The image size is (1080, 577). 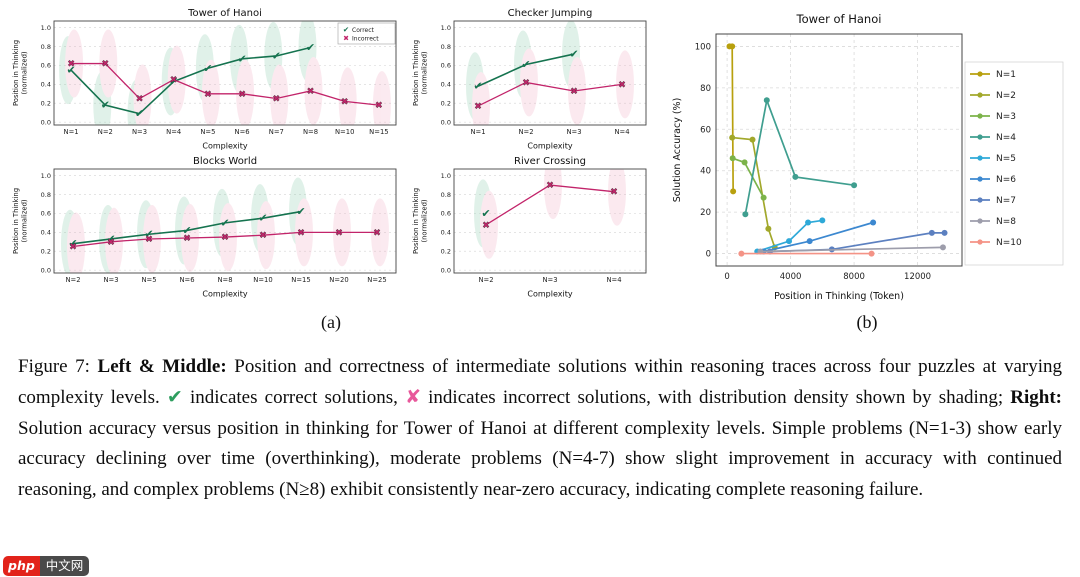 What do you see at coordinates (162, 366) in the screenshot?
I see `caption-segment: Left & Middle:` at bounding box center [162, 366].